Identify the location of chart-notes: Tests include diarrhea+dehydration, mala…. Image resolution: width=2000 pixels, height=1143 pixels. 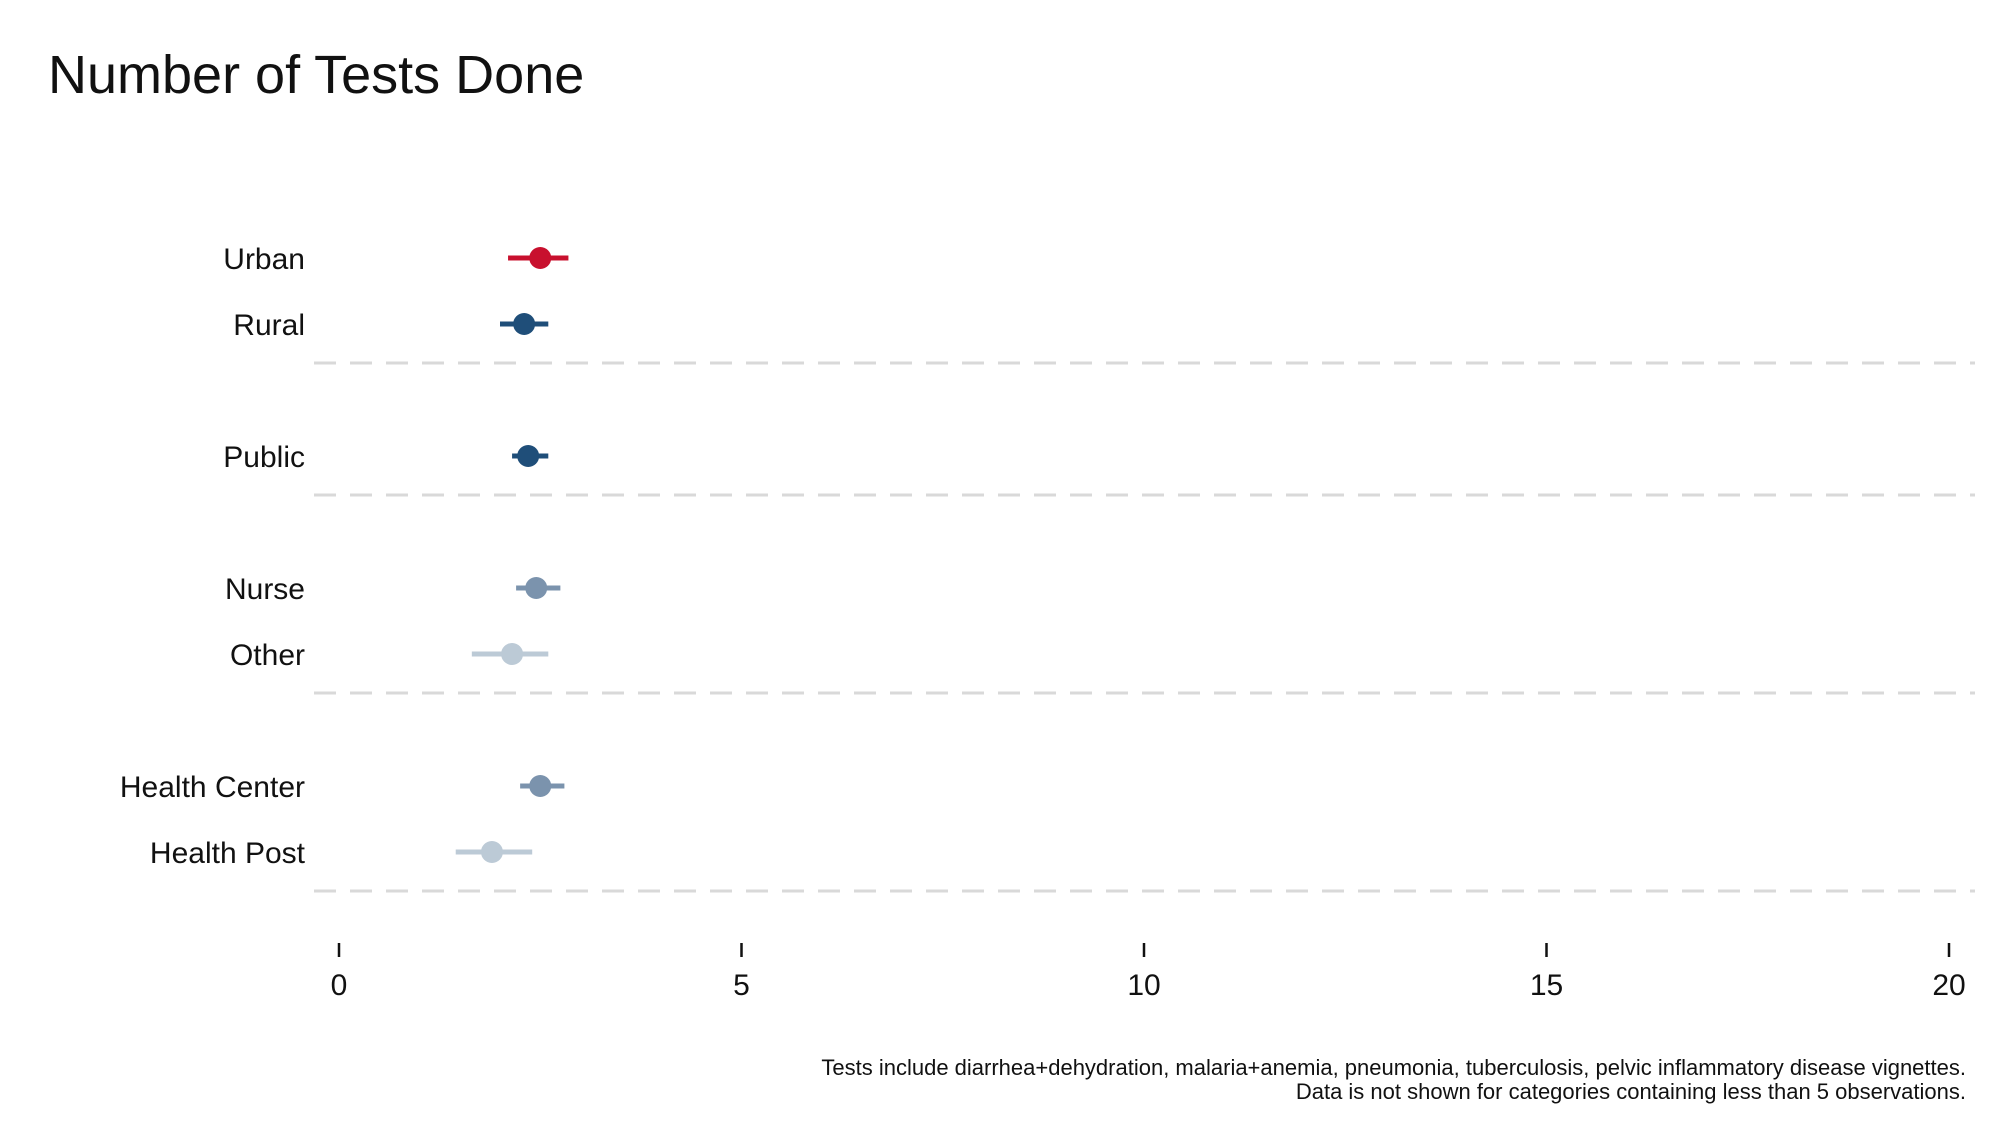
(1393, 1079).